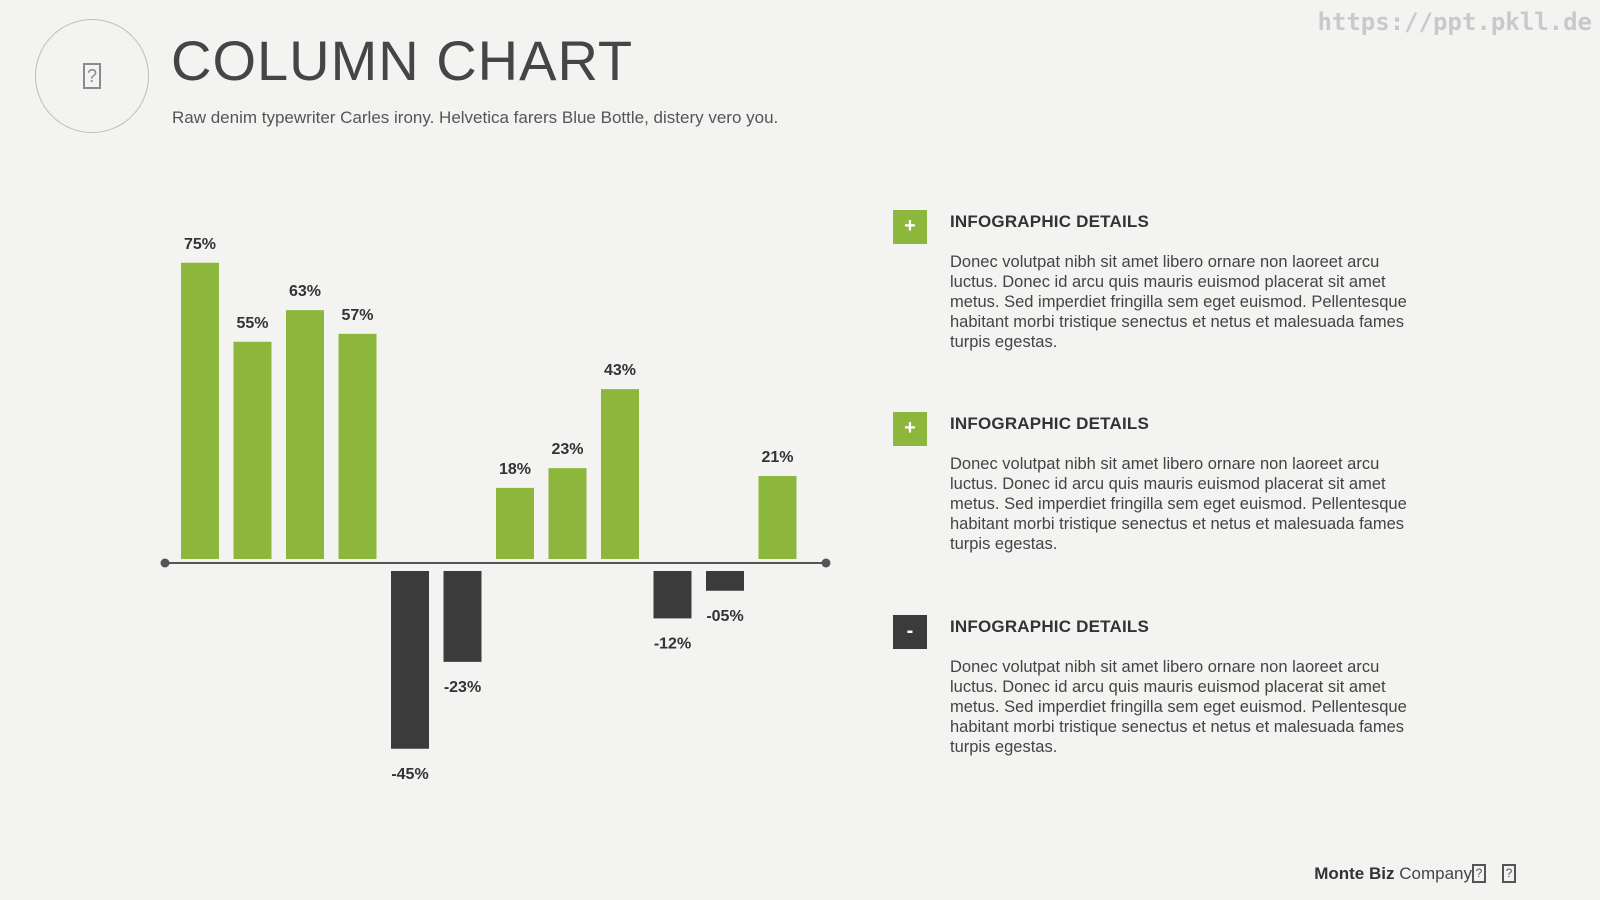 This screenshot has width=1600, height=900. What do you see at coordinates (305, 291) in the screenshot?
I see `bar-value-label: 63%` at bounding box center [305, 291].